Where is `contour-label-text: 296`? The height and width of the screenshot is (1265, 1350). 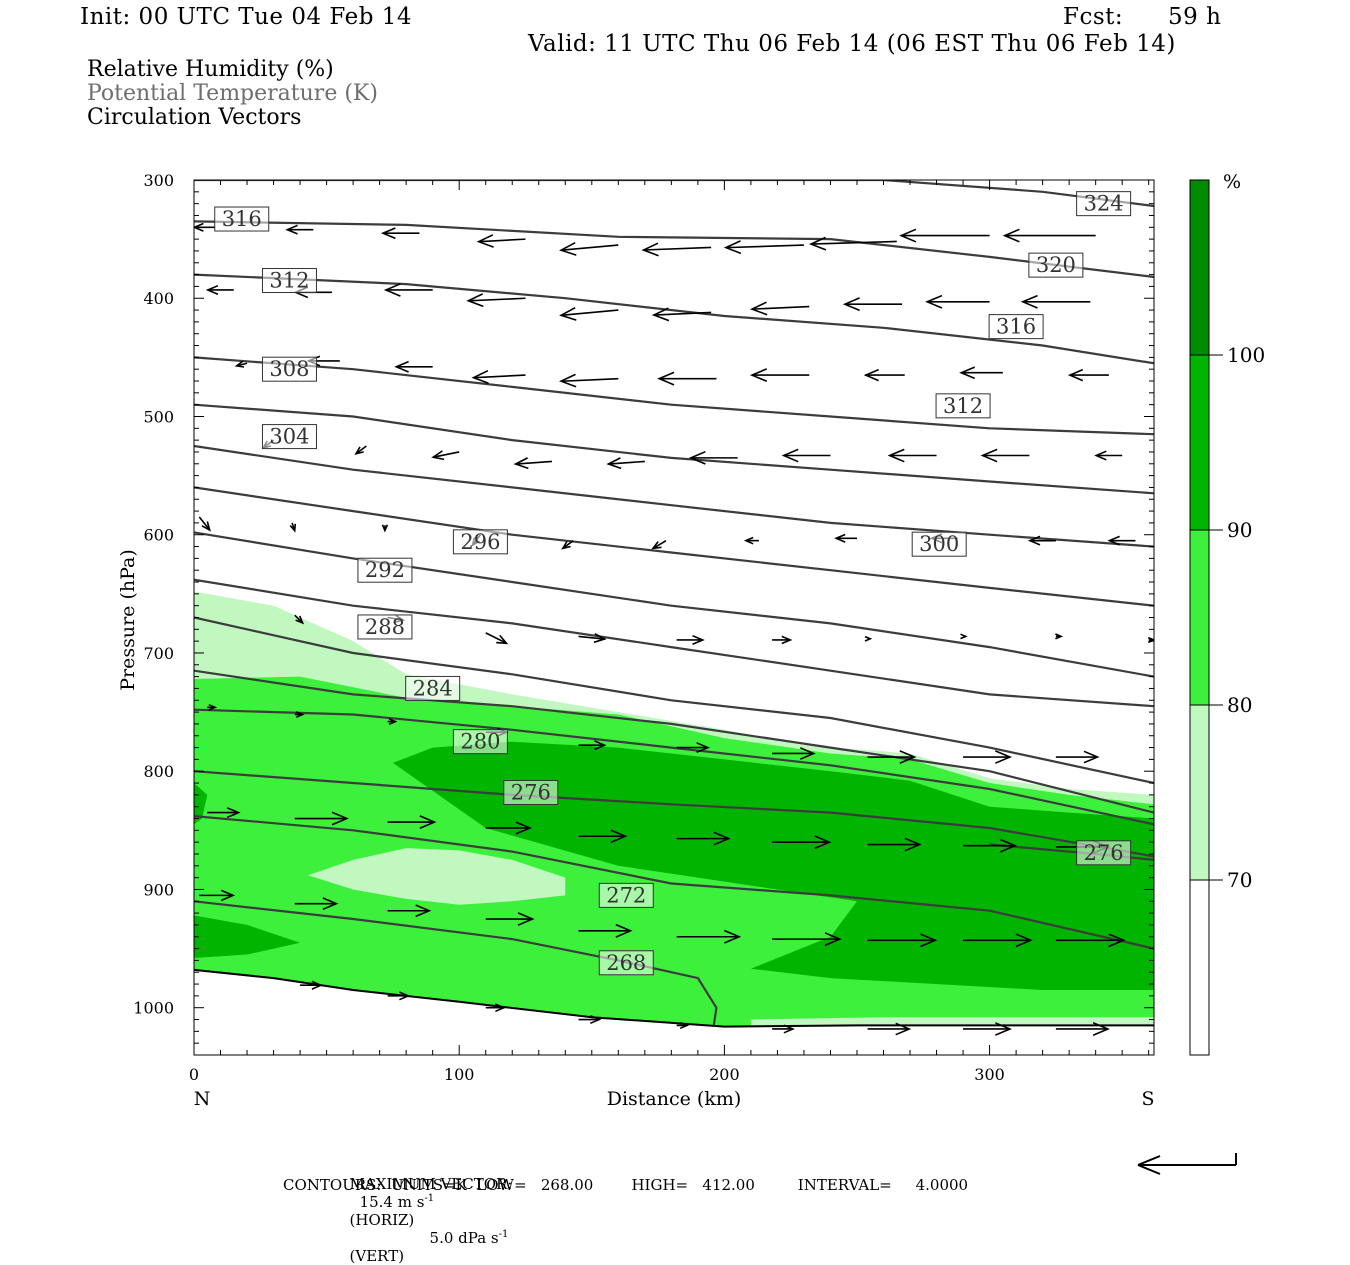
contour-label-text: 296 is located at coordinates (480, 542).